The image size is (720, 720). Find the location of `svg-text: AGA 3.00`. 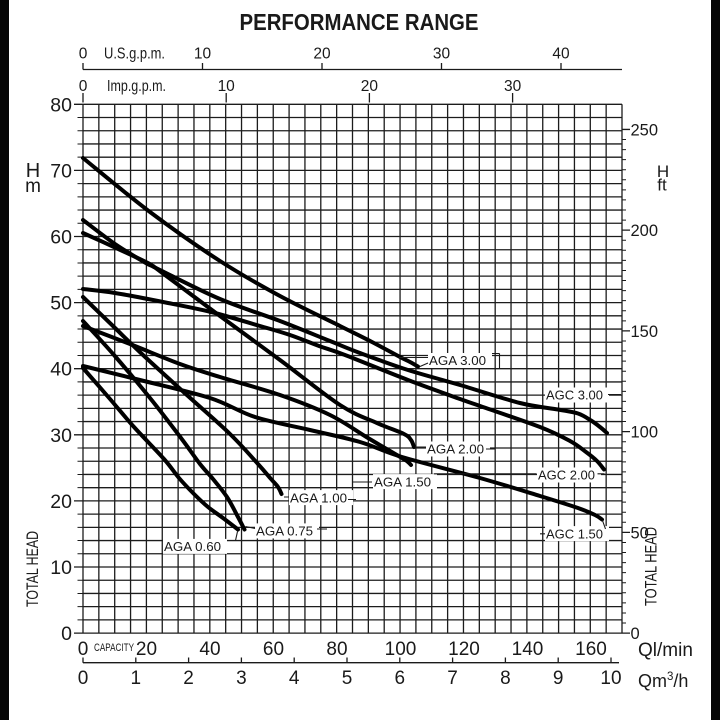

svg-text: AGA 3.00 is located at coordinates (457, 360).